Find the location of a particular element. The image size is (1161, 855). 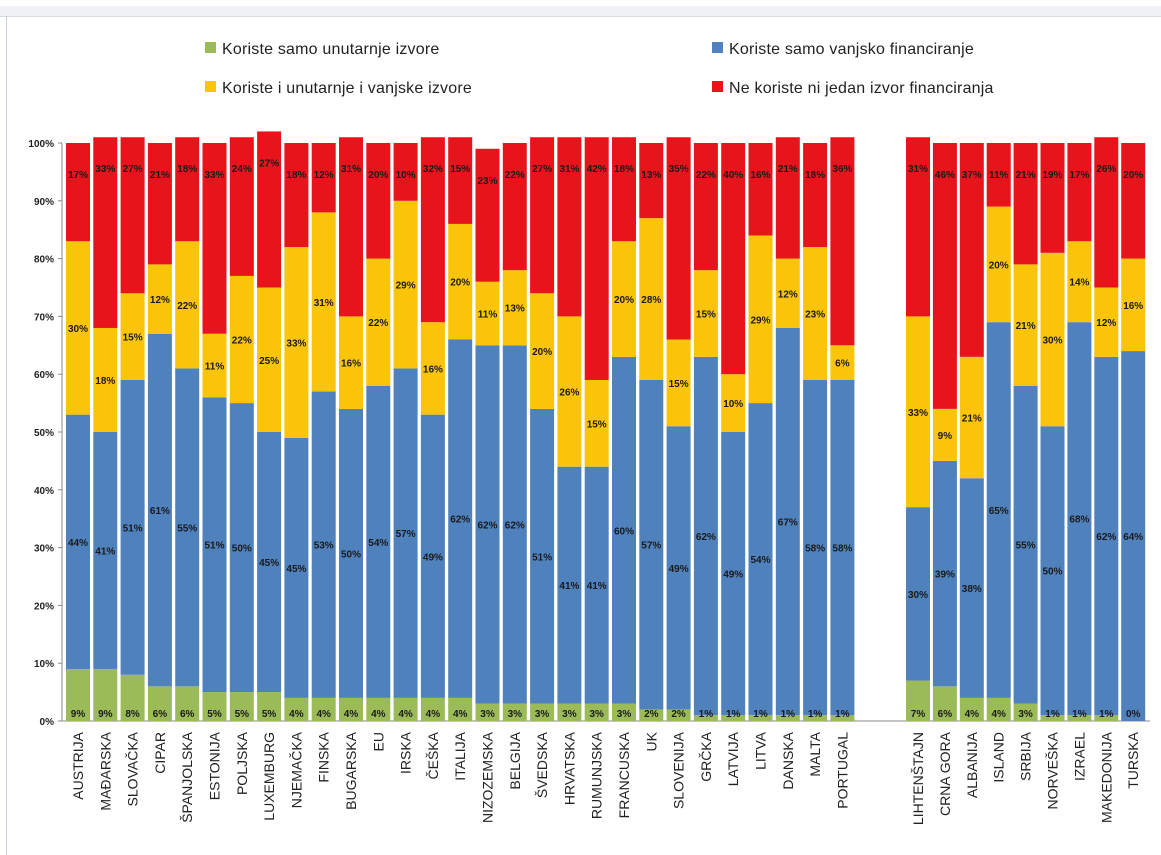

x-tick-label: AUSTRIJA is located at coordinates (78, 765).